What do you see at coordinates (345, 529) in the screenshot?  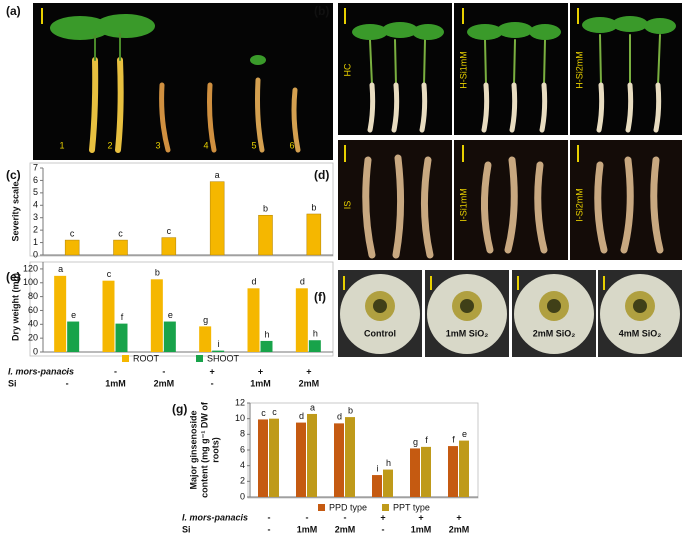 I see `treatment-value: 2mM` at bounding box center [345, 529].